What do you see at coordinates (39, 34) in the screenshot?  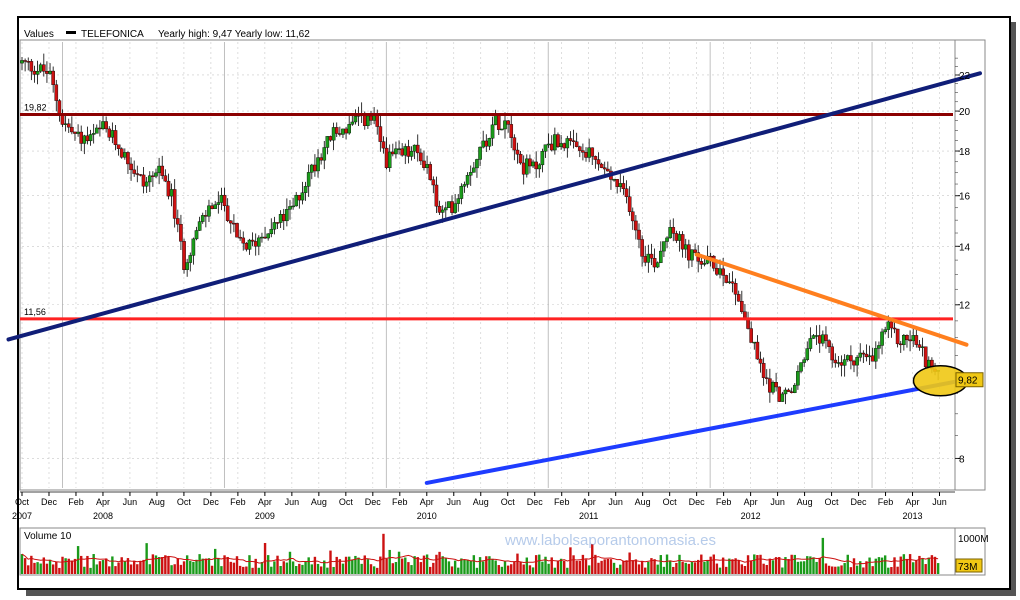 I see `values-label: Values` at bounding box center [39, 34].